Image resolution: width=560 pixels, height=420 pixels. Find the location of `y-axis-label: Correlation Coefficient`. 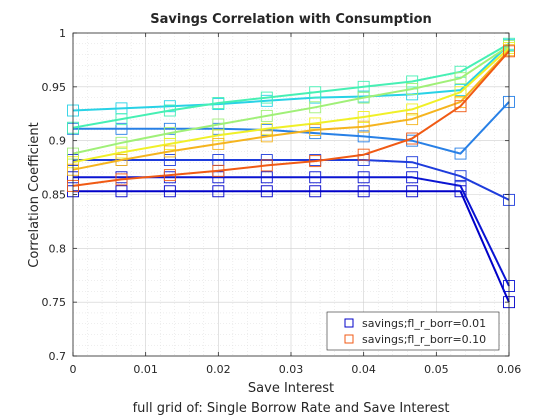

y-axis-label: Correlation Coefficient is located at coordinates (34, 195).